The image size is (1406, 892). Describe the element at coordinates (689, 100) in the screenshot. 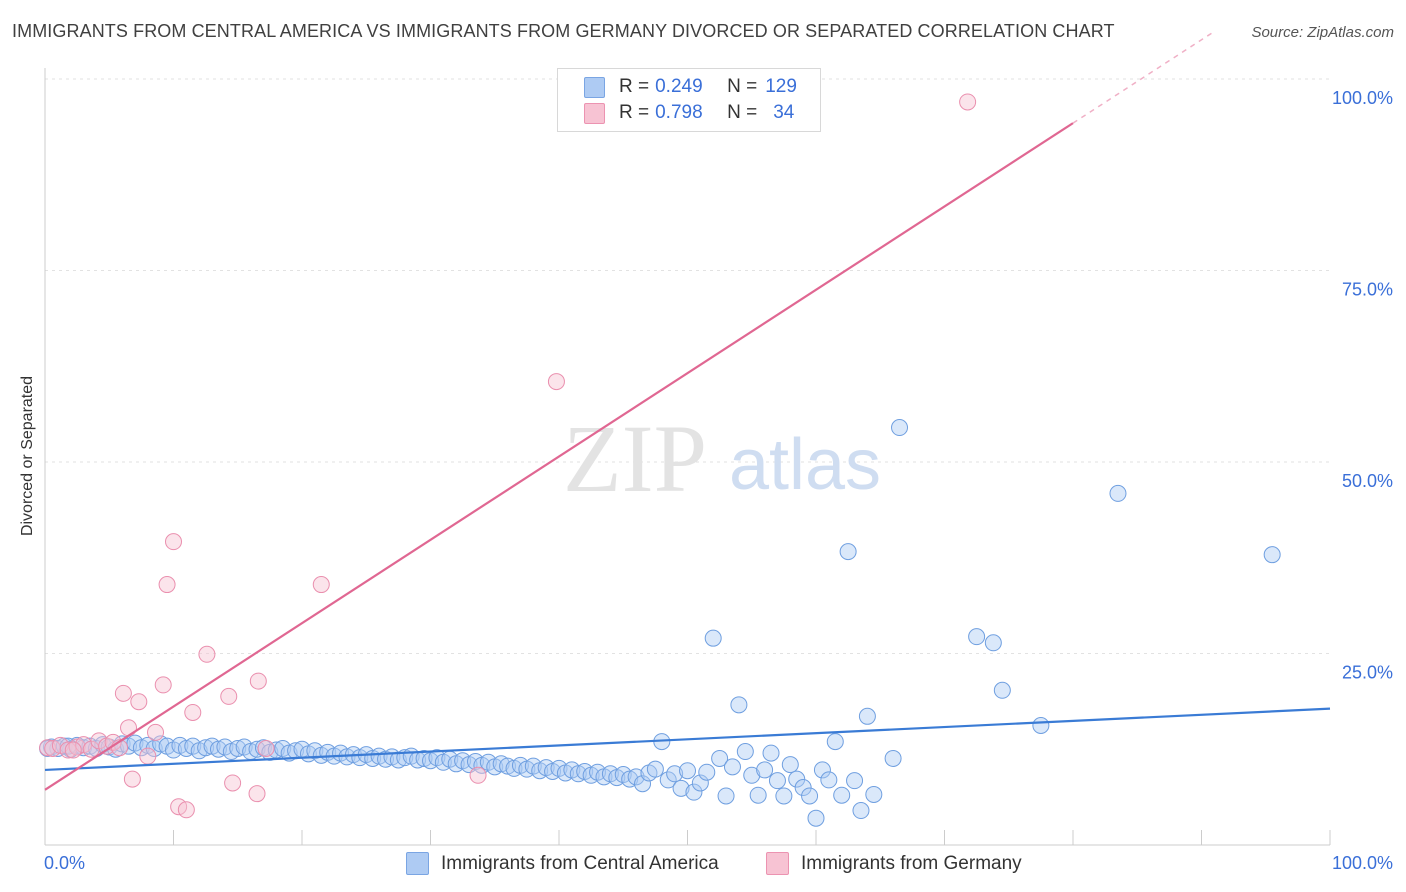

I see `correlation-legend: R = 0.249 N = 129 R = 0.798 N = 34` at that location.